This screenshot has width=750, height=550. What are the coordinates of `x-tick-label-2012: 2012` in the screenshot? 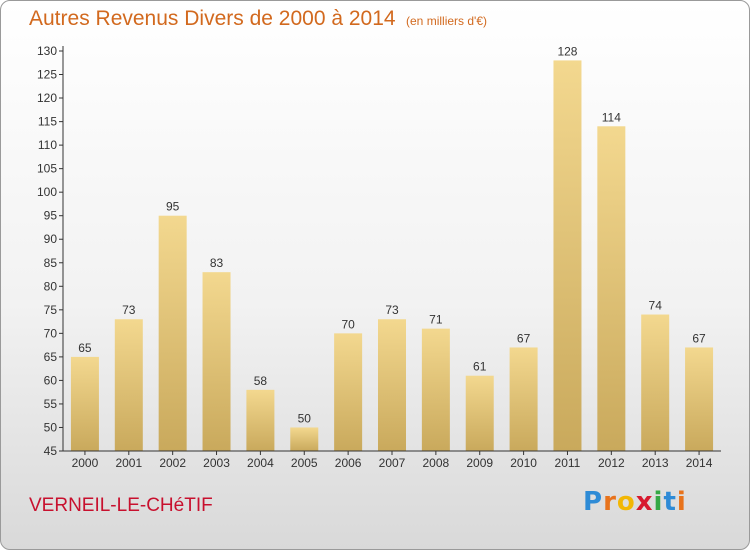 It's located at (611, 463).